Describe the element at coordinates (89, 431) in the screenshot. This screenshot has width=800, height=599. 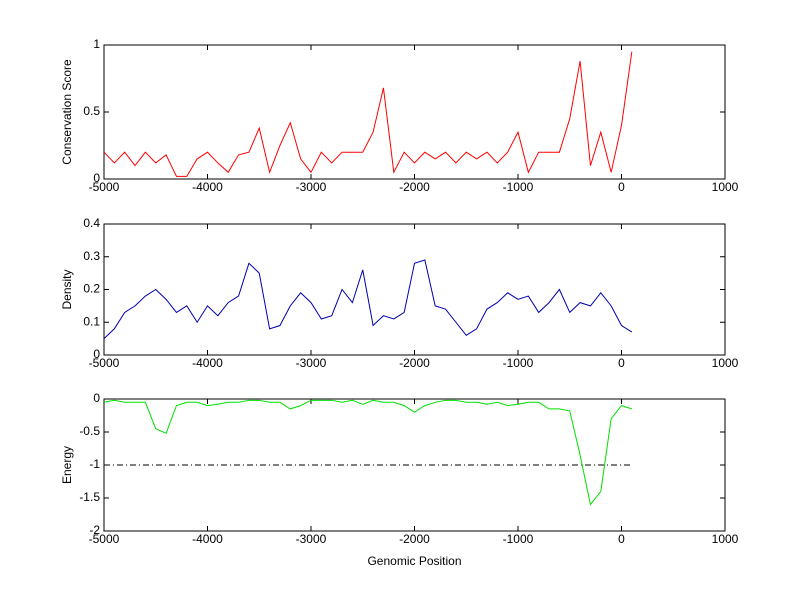
I see `y-tick-label: -0.5` at that location.